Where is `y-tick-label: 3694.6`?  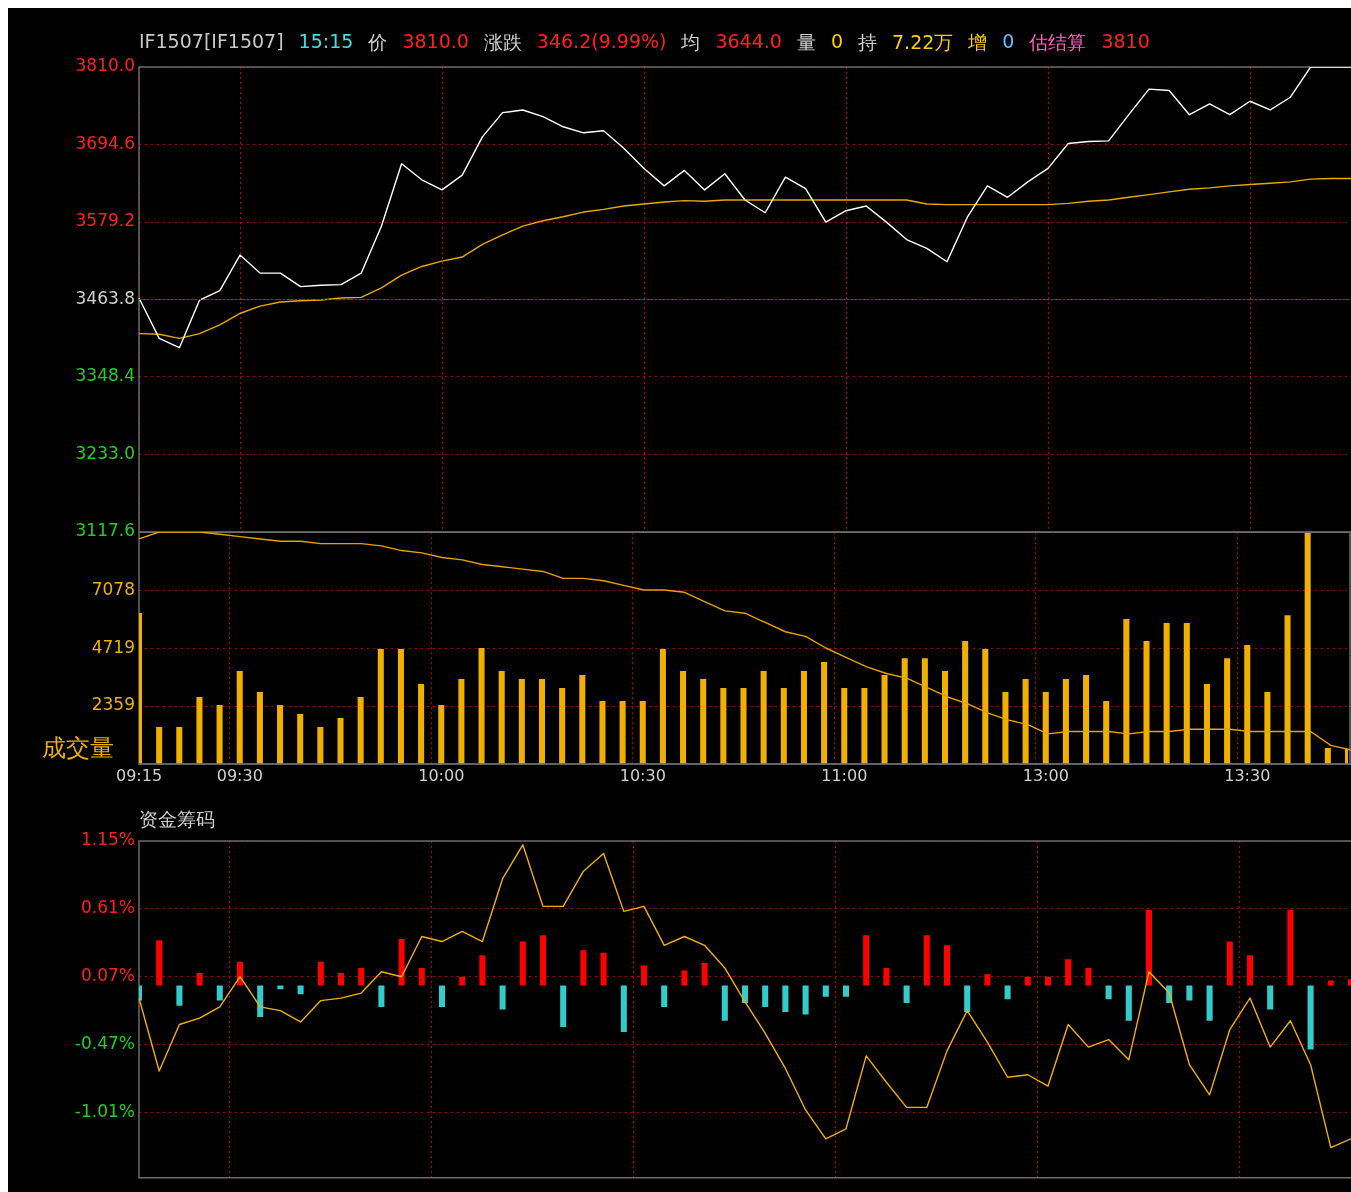
y-tick-label: 3694.6 is located at coordinates (105, 142).